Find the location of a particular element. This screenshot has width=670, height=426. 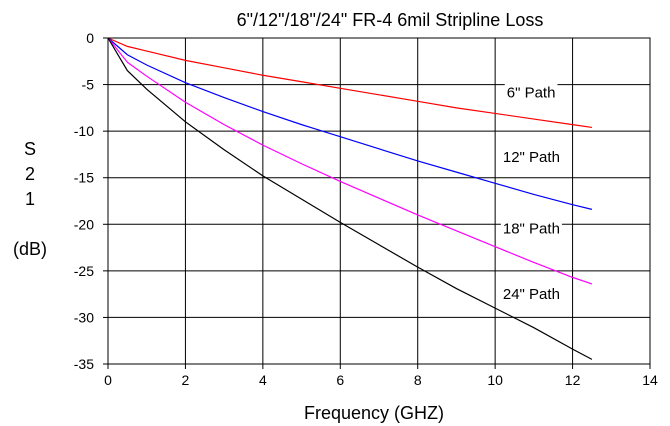

y-tick-label: -20 is located at coordinates (84, 224).